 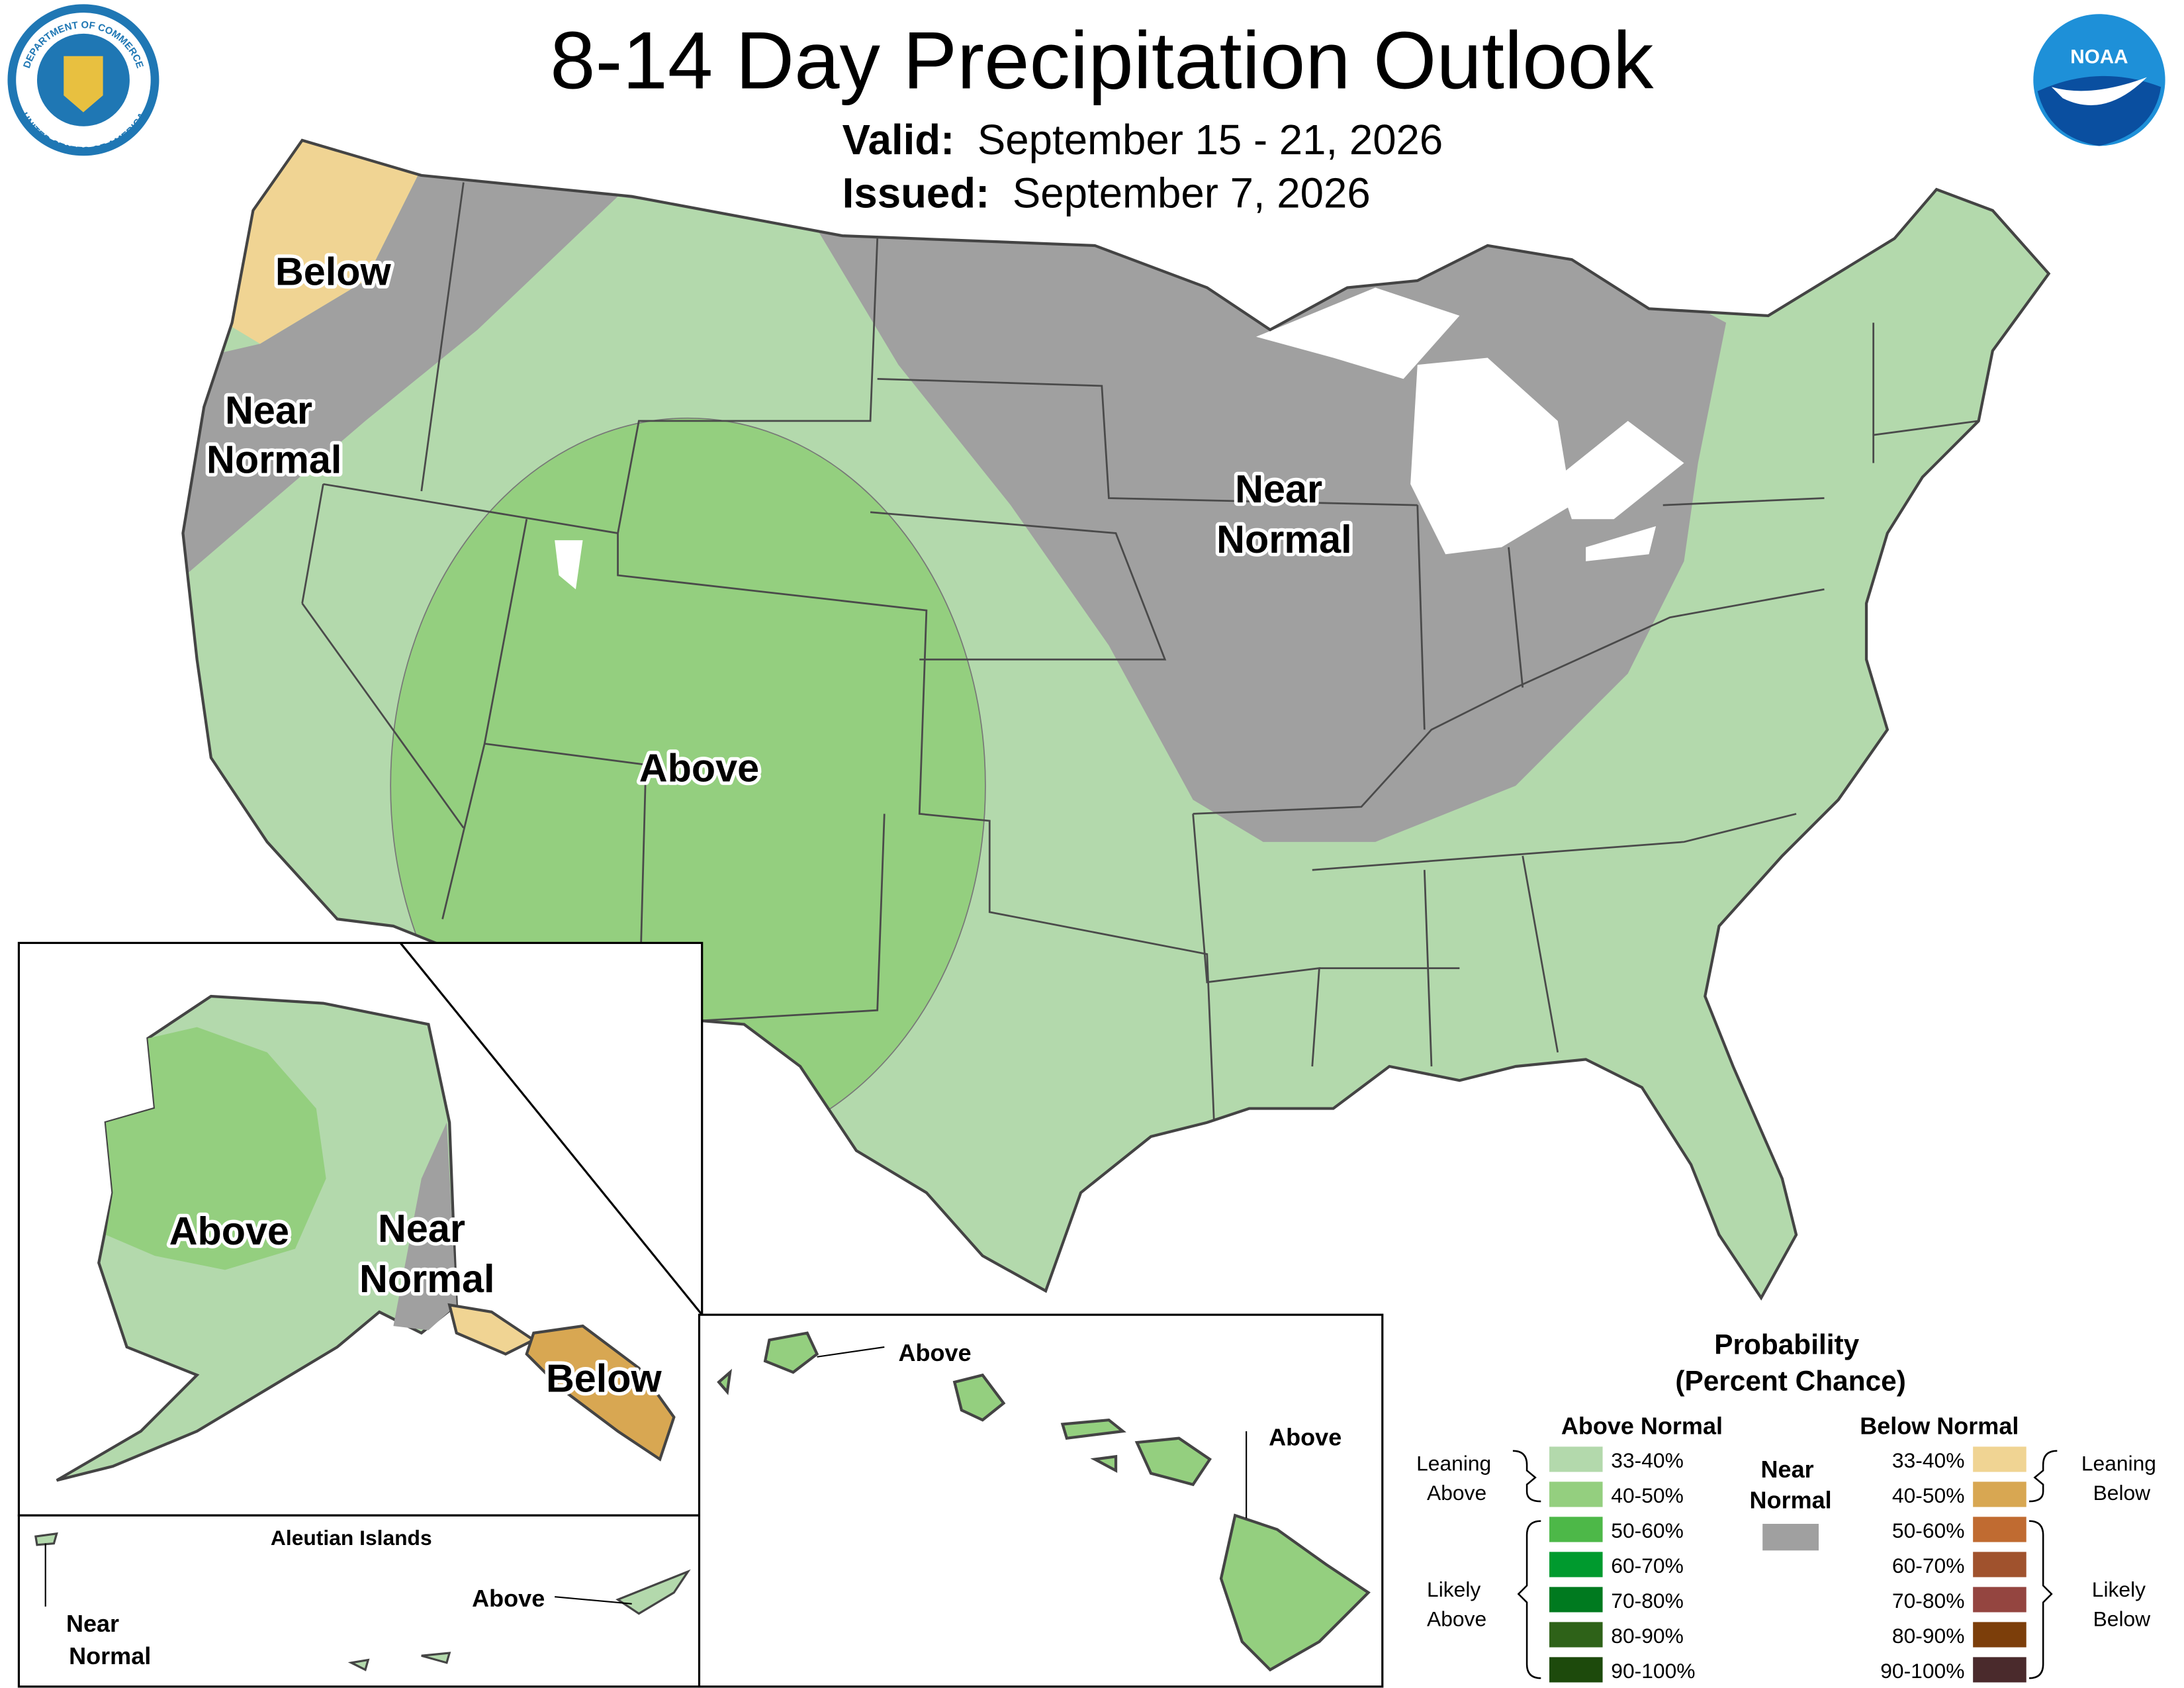 I want to click on inset-title: Aleutian Islands, so click(x=351, y=1538).